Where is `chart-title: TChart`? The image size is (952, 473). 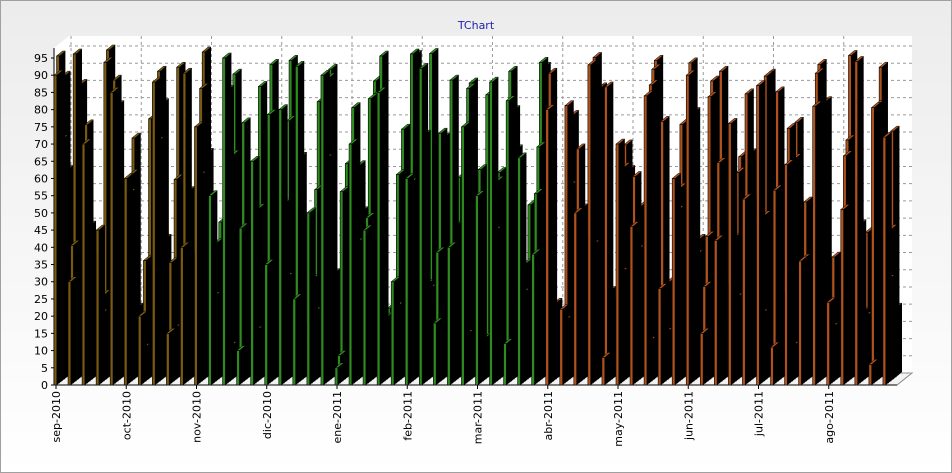 chart-title: TChart is located at coordinates (476, 25).